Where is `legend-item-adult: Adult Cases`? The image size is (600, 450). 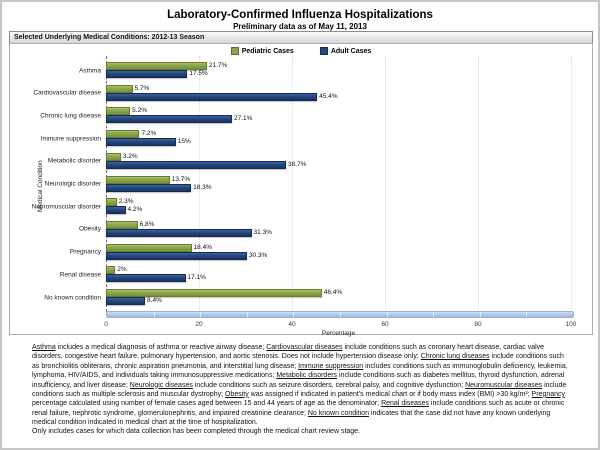 legend-item-adult: Adult Cases is located at coordinates (345, 51).